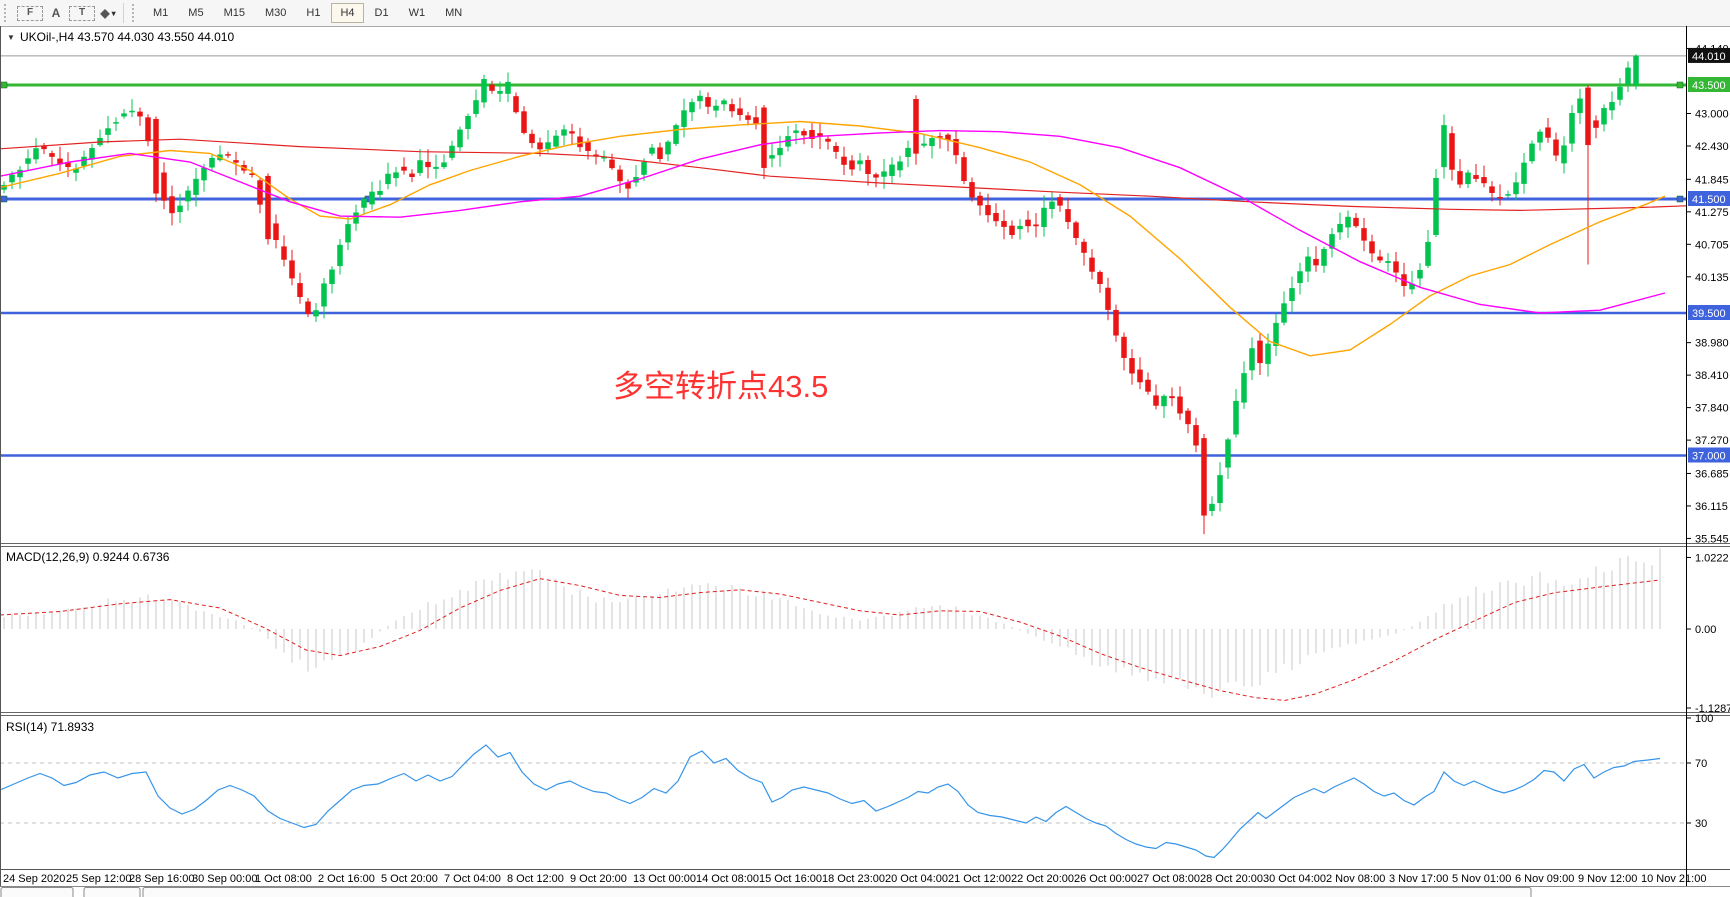 This screenshot has width=1730, height=897. I want to click on text-tool-icon: A, so click(56, 13).